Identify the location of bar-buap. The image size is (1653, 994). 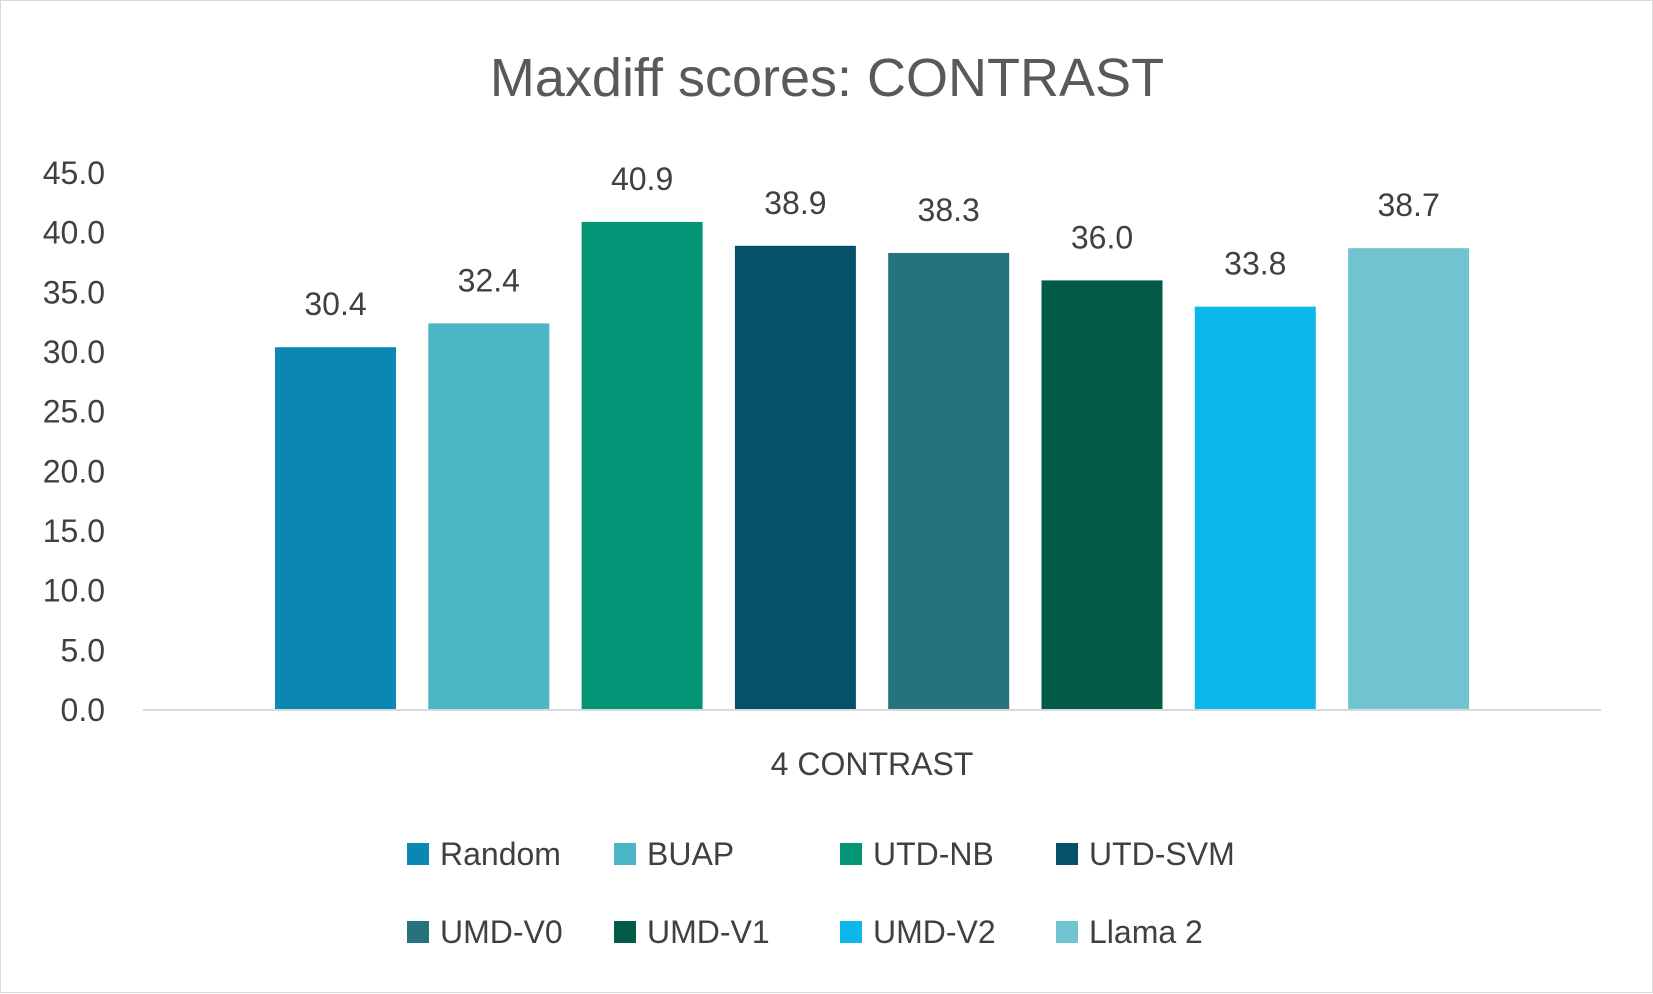
(489, 516).